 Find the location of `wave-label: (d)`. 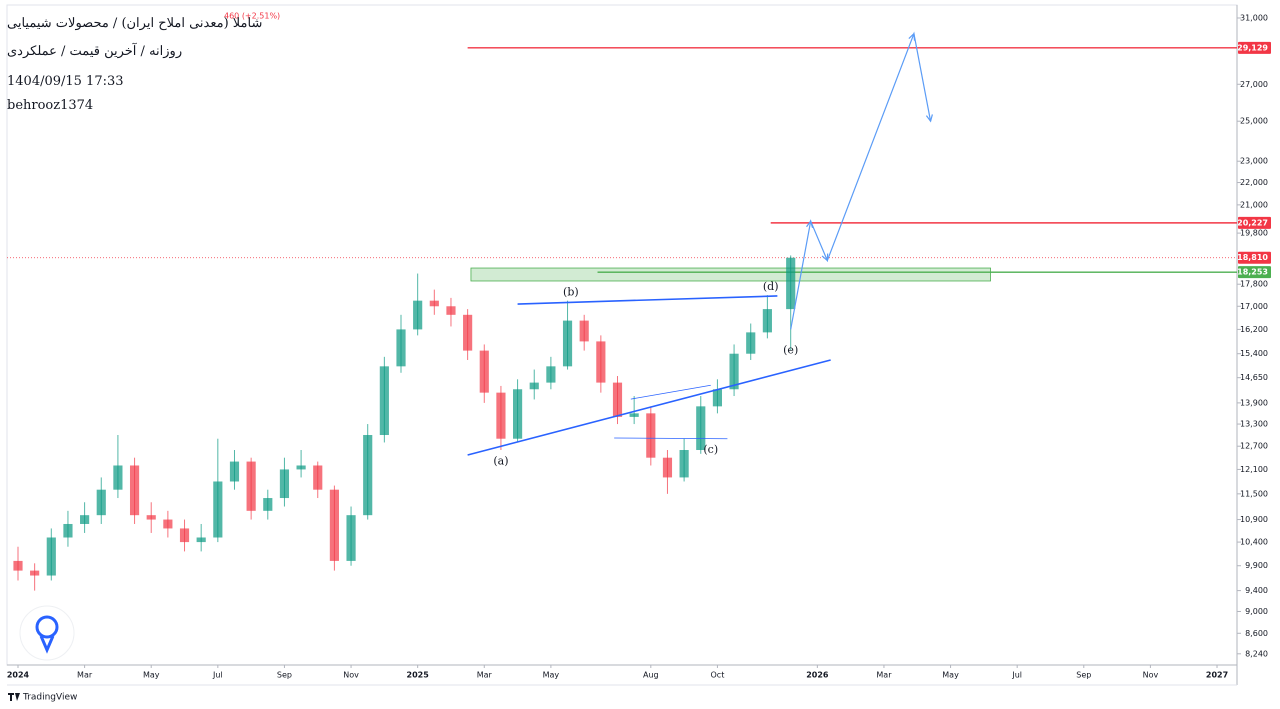

wave-label: (d) is located at coordinates (771, 286).